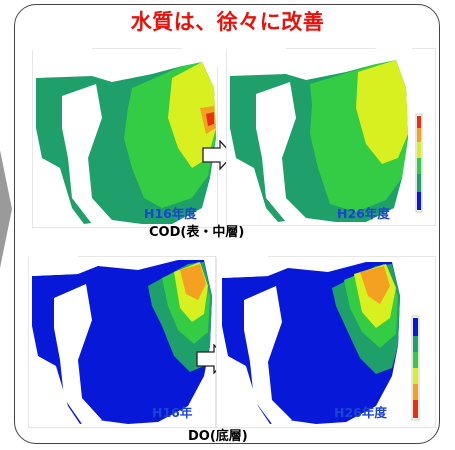 This screenshot has height=450, width=455. Describe the element at coordinates (6, 209) in the screenshot. I see `side-arrow-icon` at that location.